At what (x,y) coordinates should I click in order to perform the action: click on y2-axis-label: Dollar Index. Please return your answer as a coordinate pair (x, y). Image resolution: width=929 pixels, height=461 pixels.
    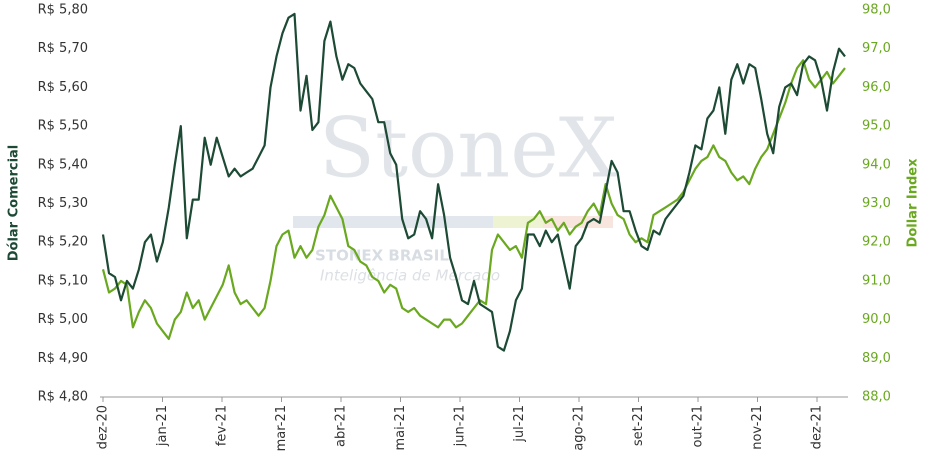
    Looking at the image, I should click on (913, 203).